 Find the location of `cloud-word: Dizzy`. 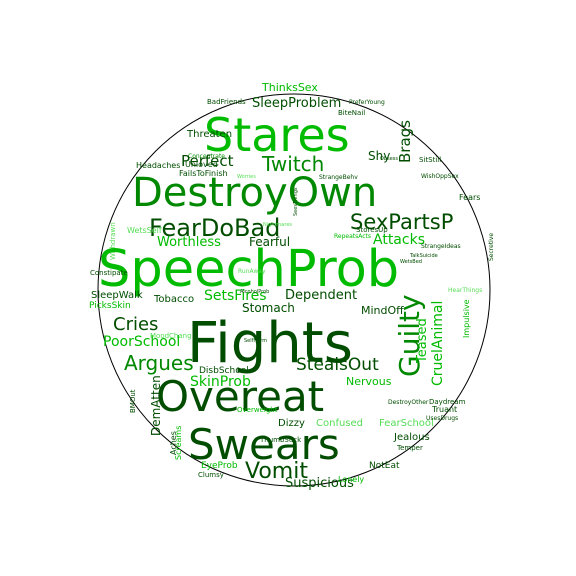

cloud-word: Dizzy is located at coordinates (291, 423).